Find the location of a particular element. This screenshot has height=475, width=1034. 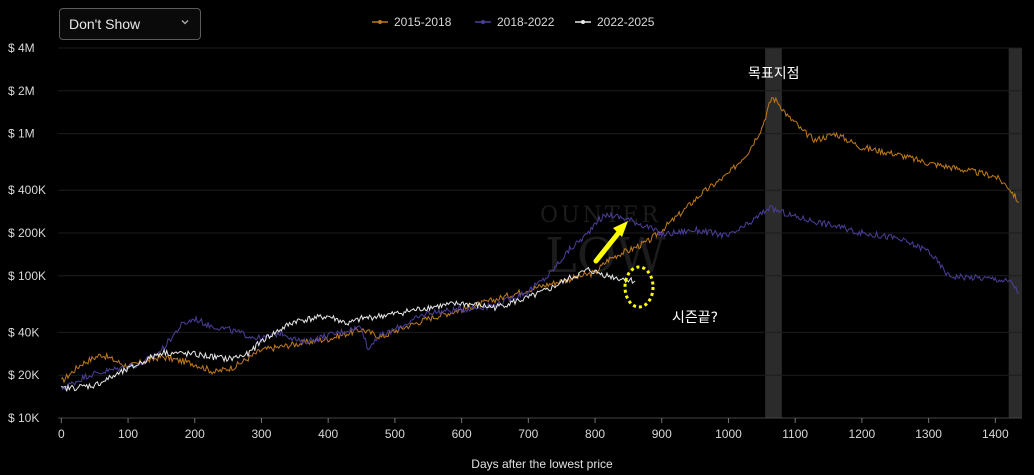

legend: 2015-2018 2018-2022 2022-2025 is located at coordinates (513, 22).